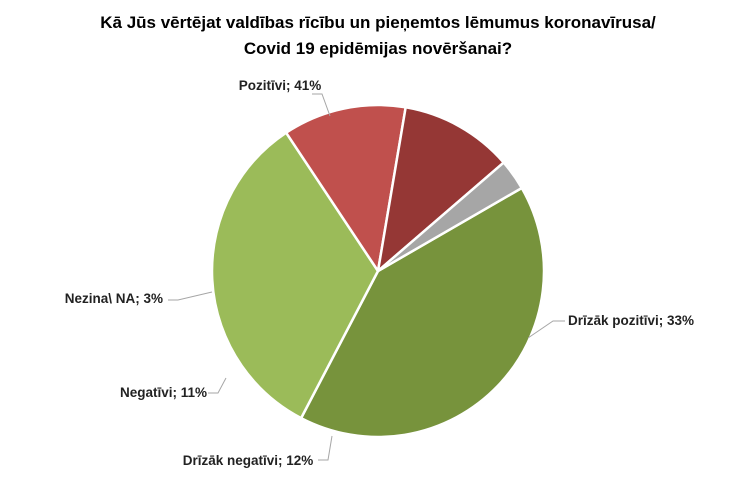 The width and height of the screenshot is (756, 483). Describe the element at coordinates (378, 48) in the screenshot. I see `chart-title-line-2: Covid 19 epidēmijas novēršanai?` at that location.